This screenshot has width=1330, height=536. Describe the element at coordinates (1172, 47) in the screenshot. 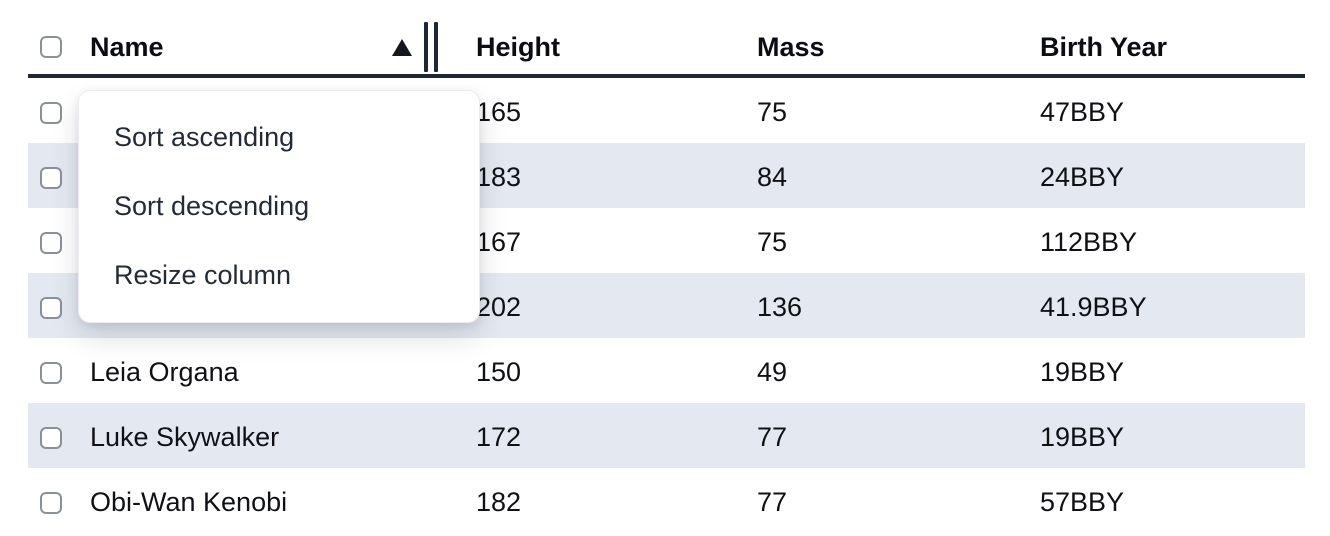

I see `column-header-birth-year: Birth Year` at that location.